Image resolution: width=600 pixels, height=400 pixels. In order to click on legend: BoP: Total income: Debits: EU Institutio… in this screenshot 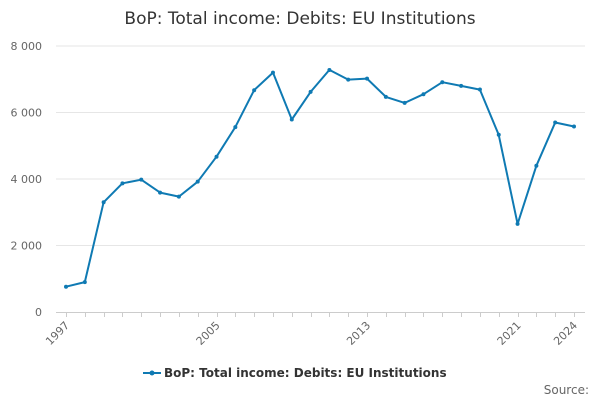, I will do `click(295, 373)`.